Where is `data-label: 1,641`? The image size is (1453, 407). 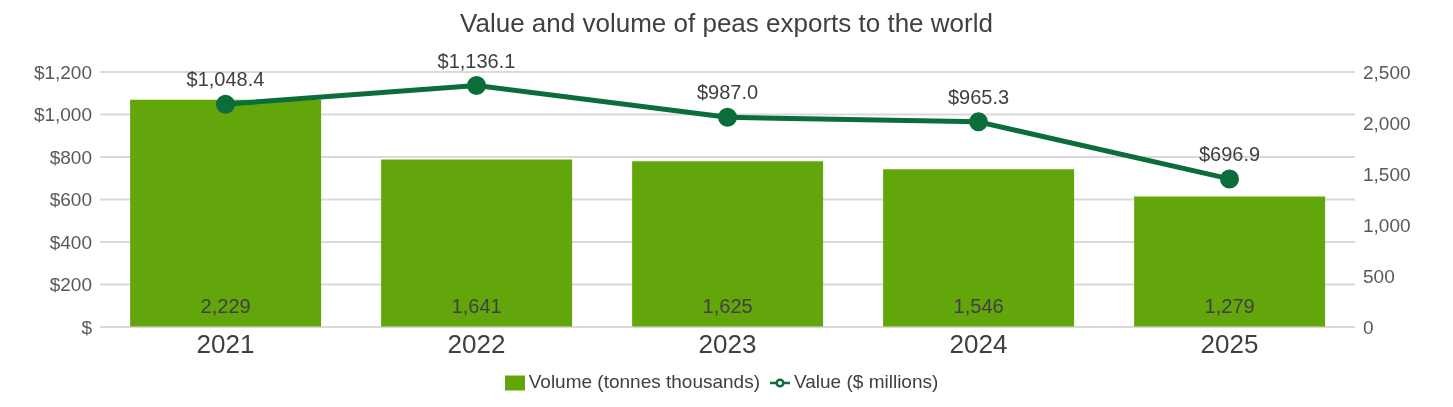 data-label: 1,641 is located at coordinates (476, 306).